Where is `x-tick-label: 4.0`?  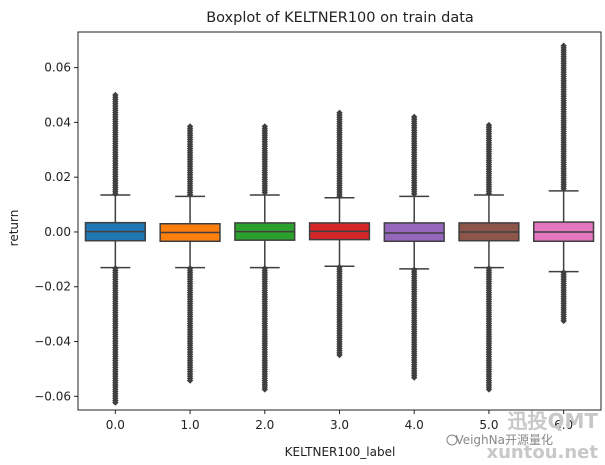
x-tick-label: 4.0 is located at coordinates (414, 425).